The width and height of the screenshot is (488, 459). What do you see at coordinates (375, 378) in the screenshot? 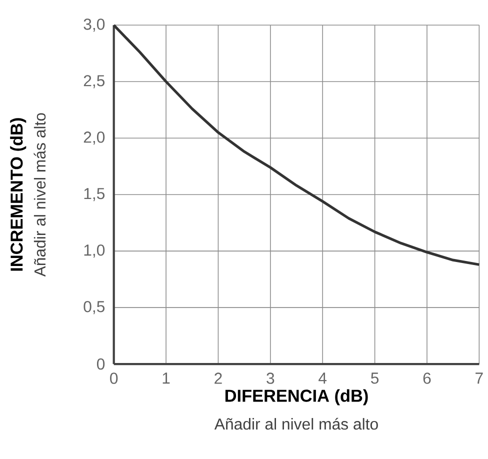
I see `x-tick-label: 5` at bounding box center [375, 378].